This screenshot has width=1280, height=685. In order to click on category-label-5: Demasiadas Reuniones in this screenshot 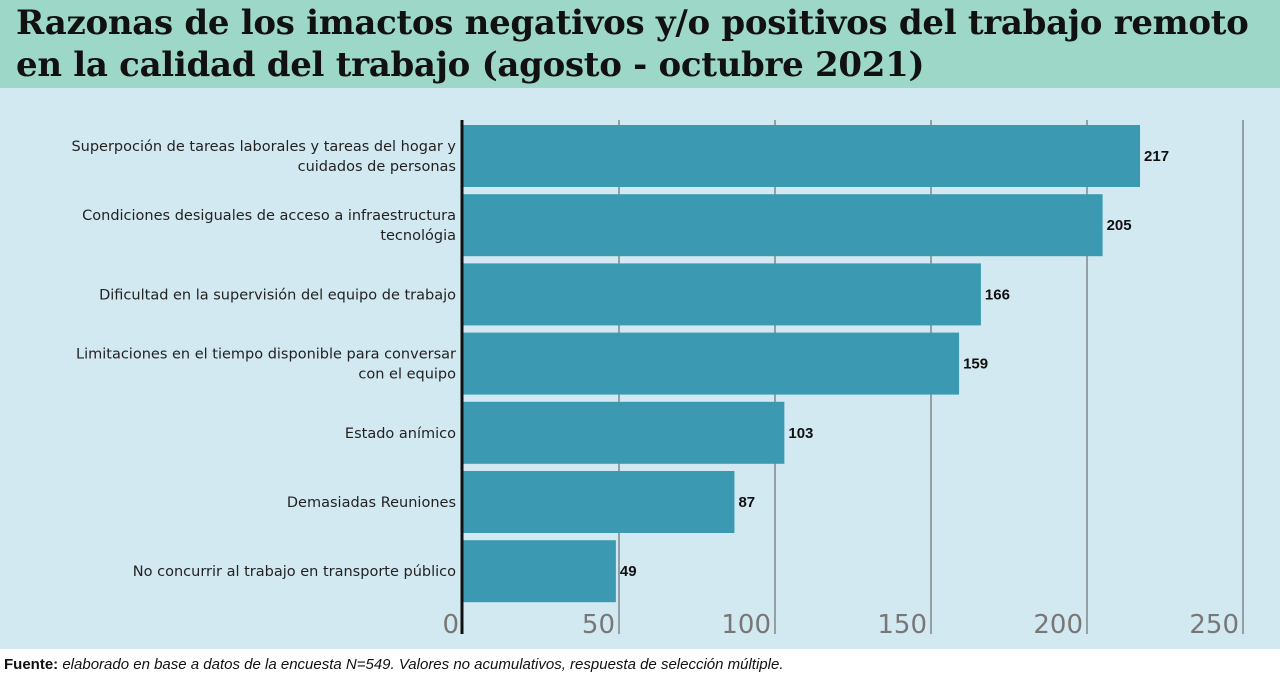, I will do `click(371, 503)`.